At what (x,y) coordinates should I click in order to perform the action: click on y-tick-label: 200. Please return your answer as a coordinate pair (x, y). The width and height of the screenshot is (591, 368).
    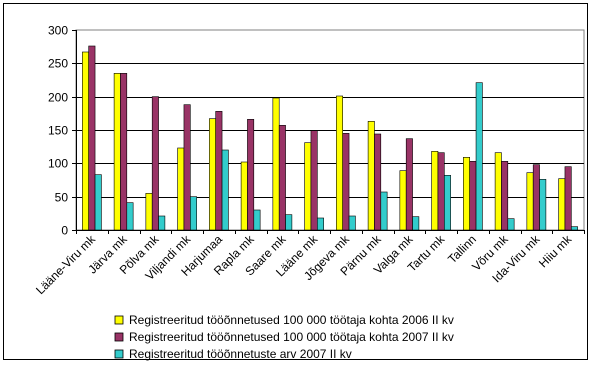
    Looking at the image, I should click on (58, 98).